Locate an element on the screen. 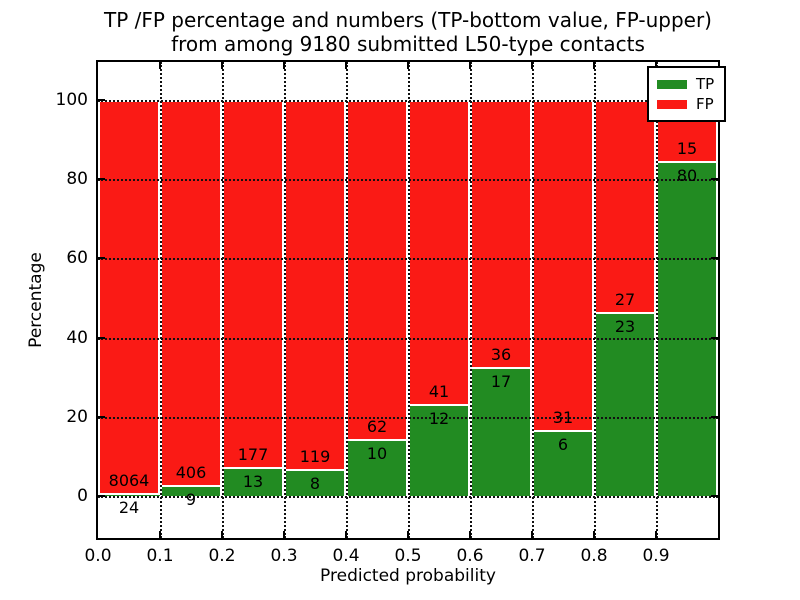  legend-row: FP is located at coordinates (685, 104).